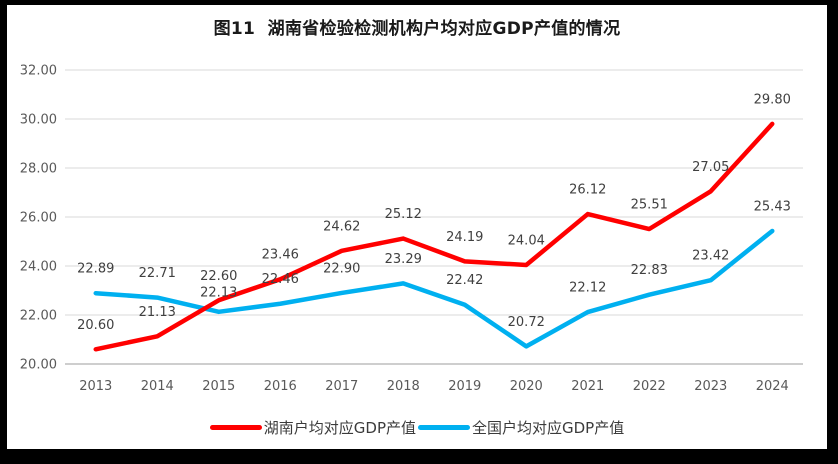  Describe the element at coordinates (157, 273) in the screenshot. I see `data-label-series-1: 22.71` at that location.